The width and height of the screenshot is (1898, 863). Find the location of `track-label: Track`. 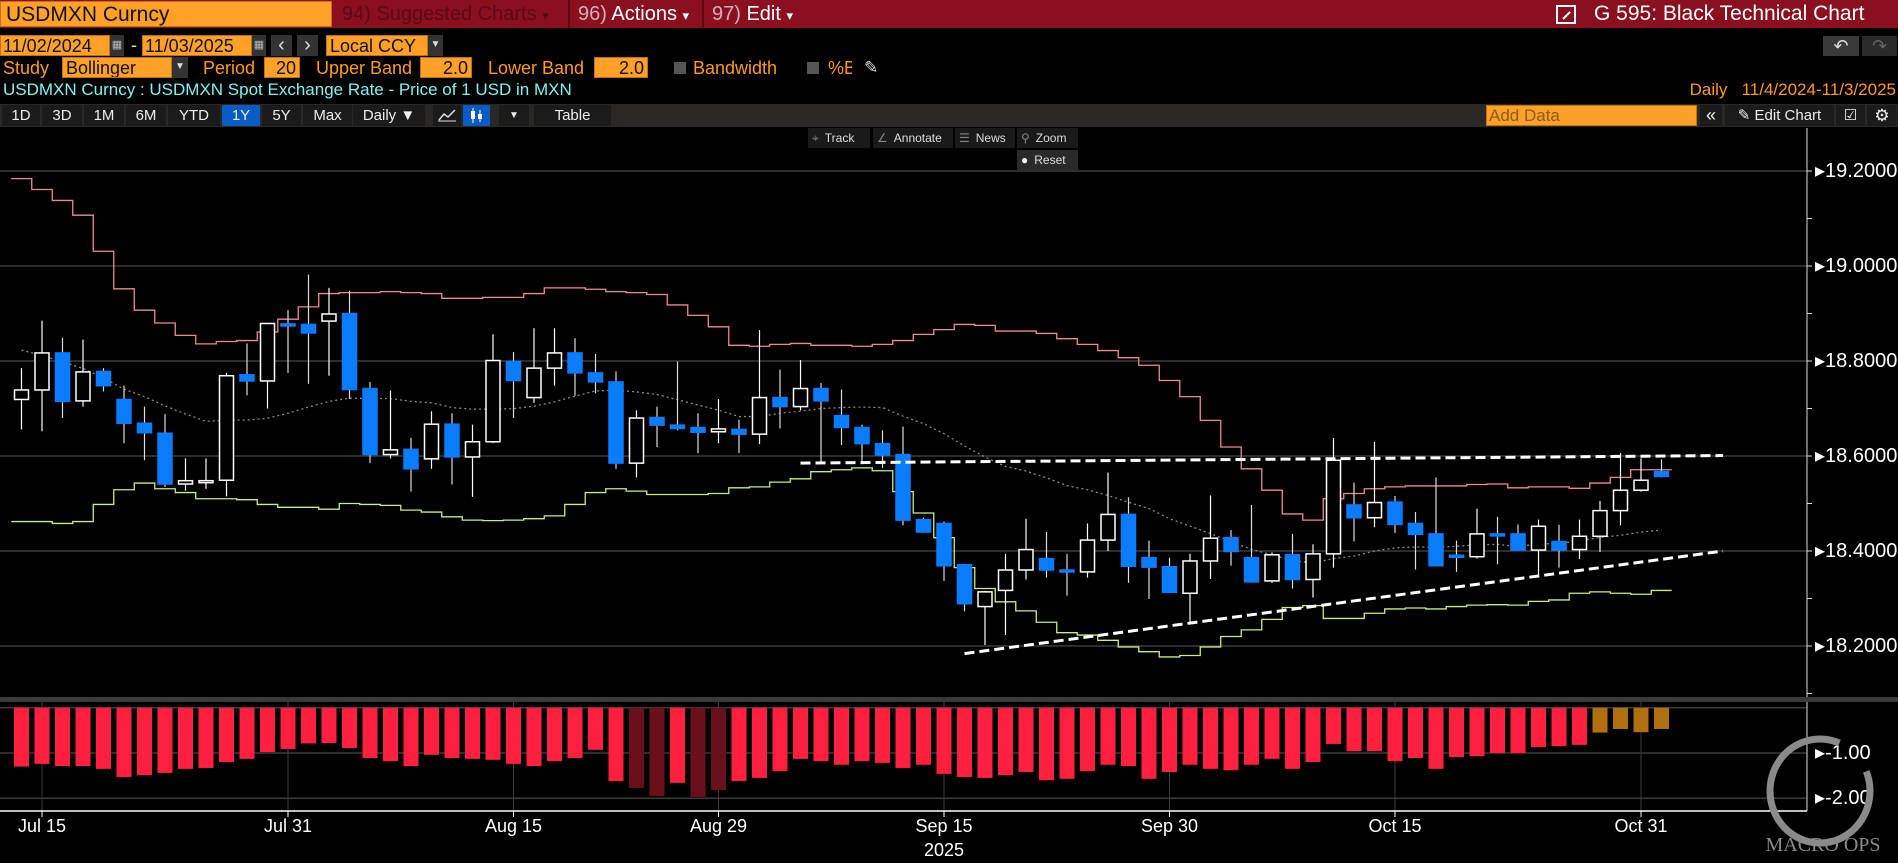

track-label: Track is located at coordinates (839, 138).